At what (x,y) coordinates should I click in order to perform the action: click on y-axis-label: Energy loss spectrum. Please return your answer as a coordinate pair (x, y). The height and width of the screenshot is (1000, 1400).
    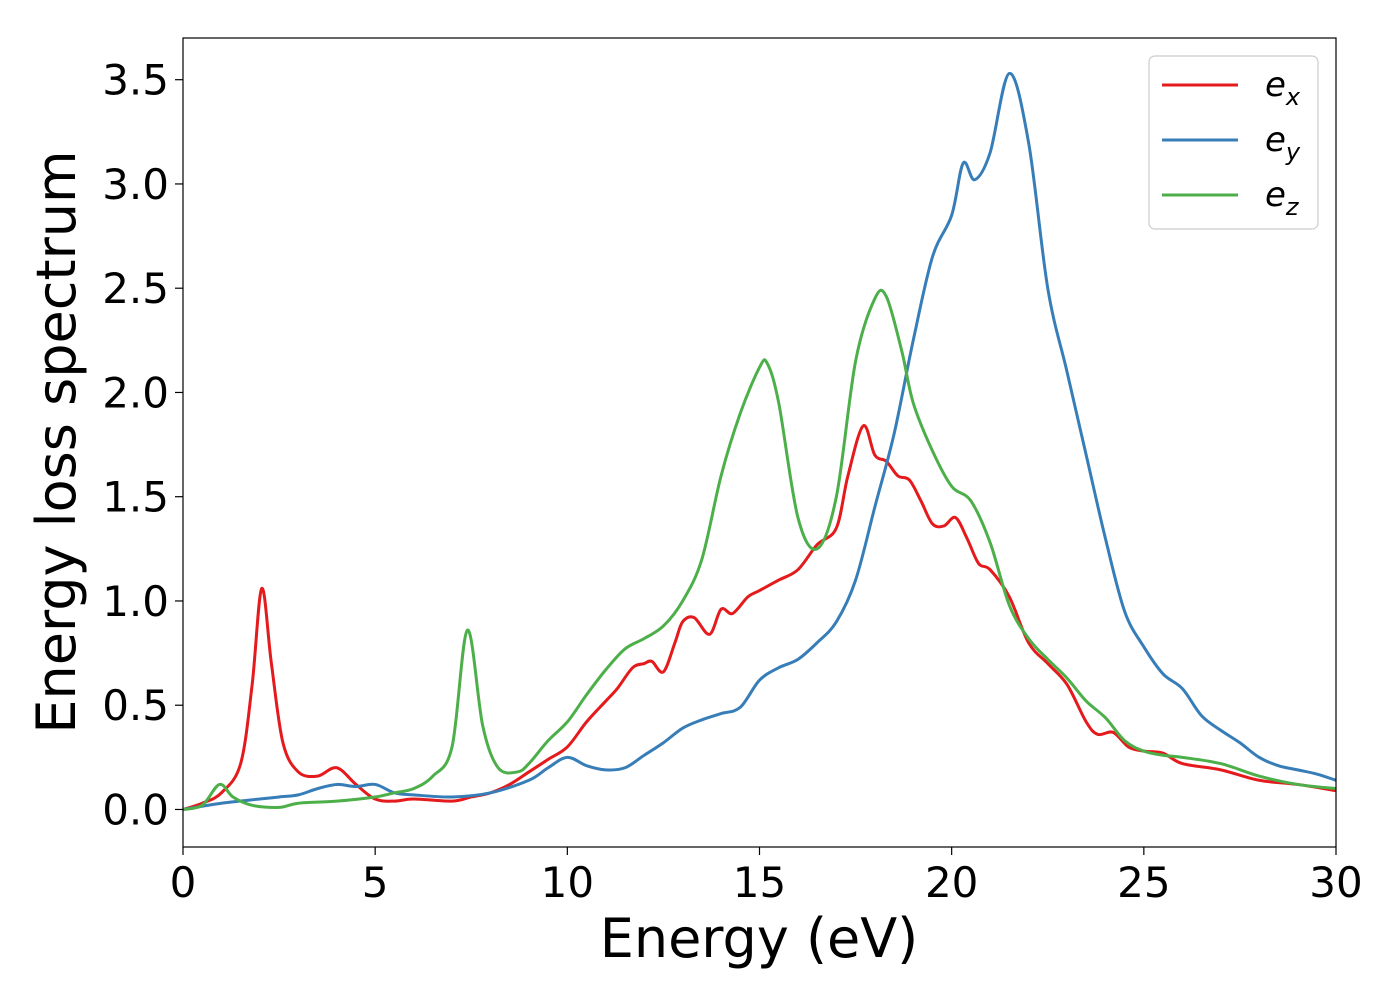
    Looking at the image, I should click on (56, 441).